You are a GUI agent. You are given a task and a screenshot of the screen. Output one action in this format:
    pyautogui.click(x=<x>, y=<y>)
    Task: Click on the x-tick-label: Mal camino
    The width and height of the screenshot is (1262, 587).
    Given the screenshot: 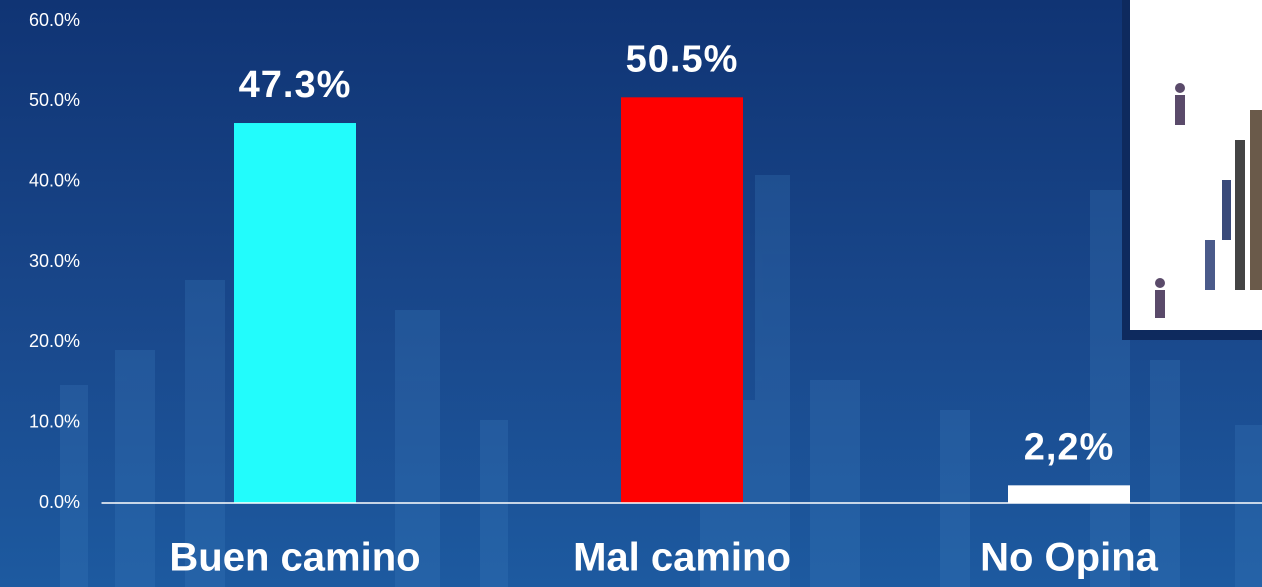 What is the action you would take?
    pyautogui.click(x=682, y=558)
    